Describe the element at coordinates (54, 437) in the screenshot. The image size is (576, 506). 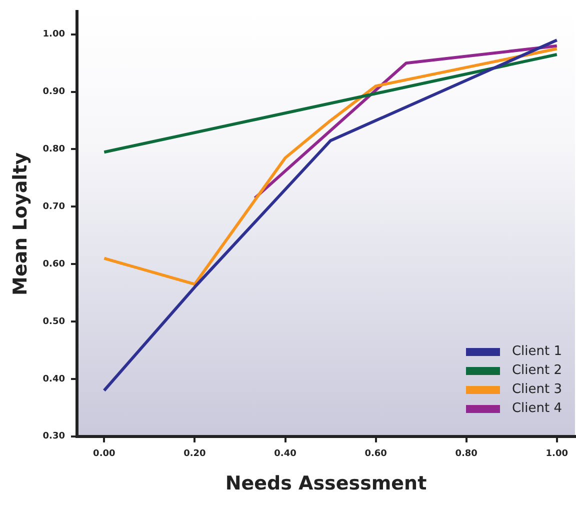
I see `y-tick-label: 0.30` at that location.